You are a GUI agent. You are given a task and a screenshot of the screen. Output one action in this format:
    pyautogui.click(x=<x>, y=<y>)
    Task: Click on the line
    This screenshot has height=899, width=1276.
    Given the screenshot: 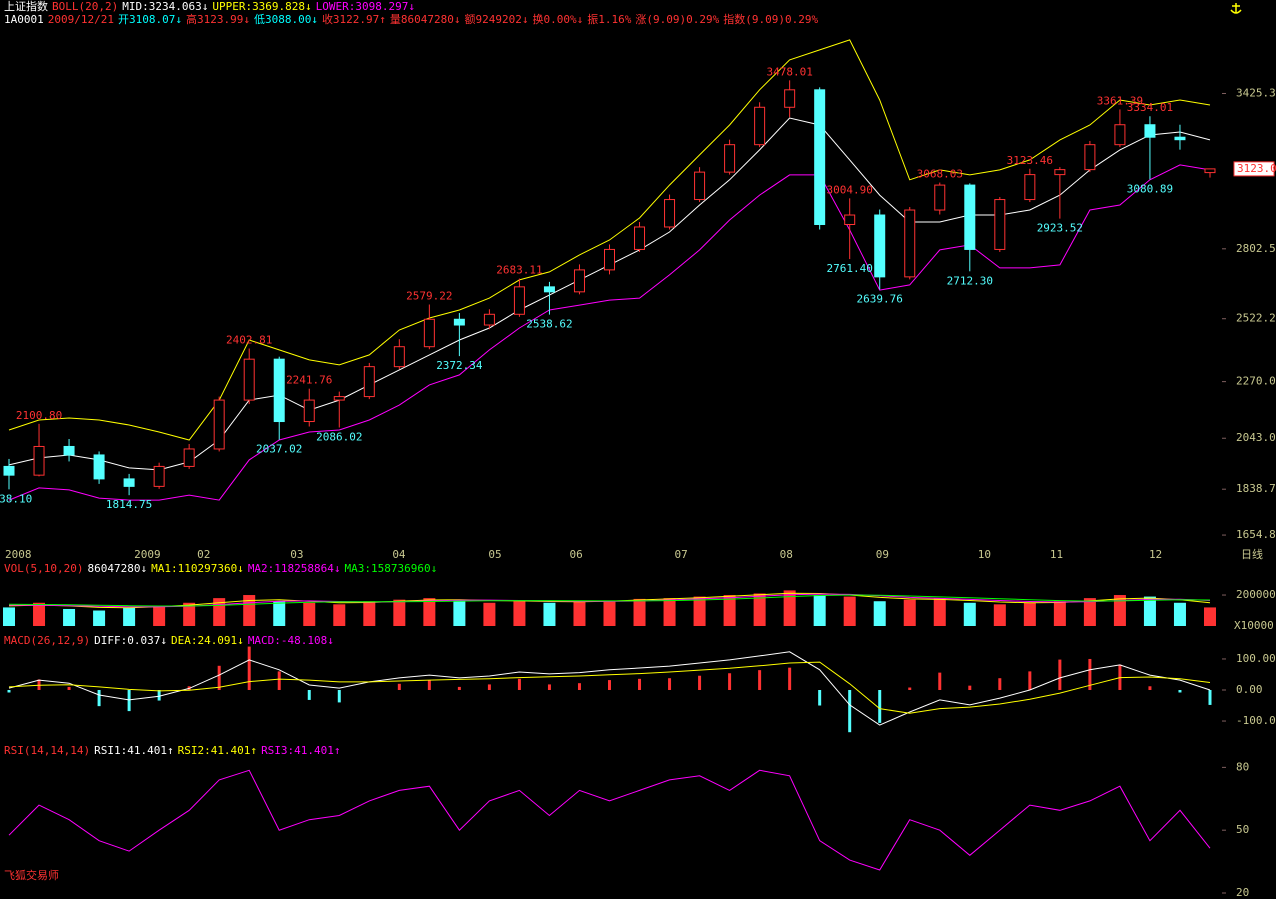 What is the action you would take?
    pyautogui.click(x=609, y=688)
    